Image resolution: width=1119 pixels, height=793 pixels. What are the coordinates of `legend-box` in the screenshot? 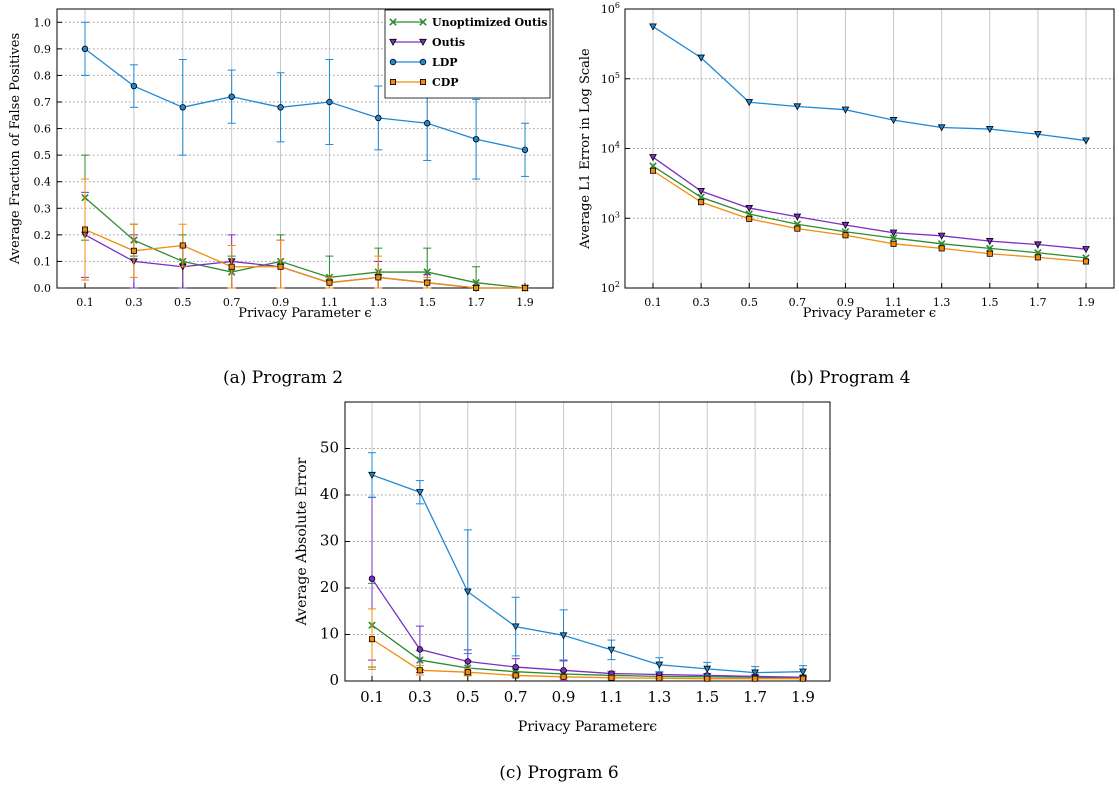 It's located at (467, 54).